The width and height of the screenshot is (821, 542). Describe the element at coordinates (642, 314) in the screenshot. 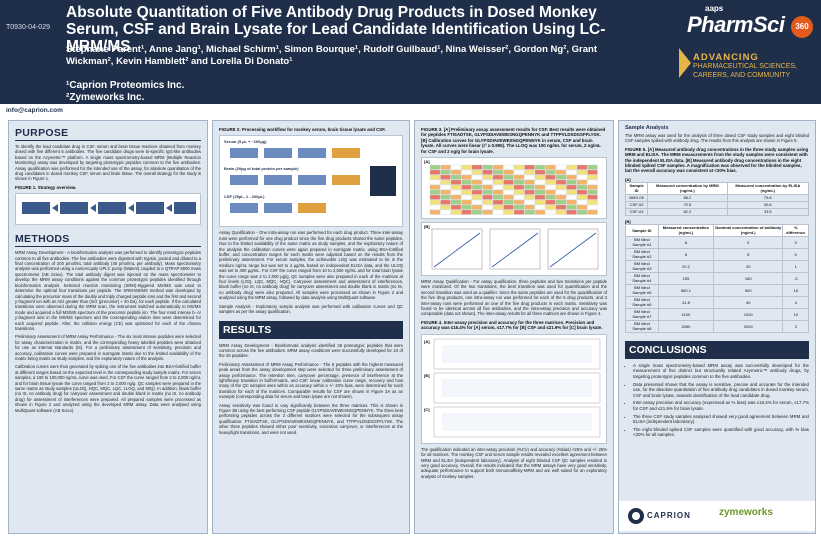

I see `table-cell: BM blind Sample #7` at that location.